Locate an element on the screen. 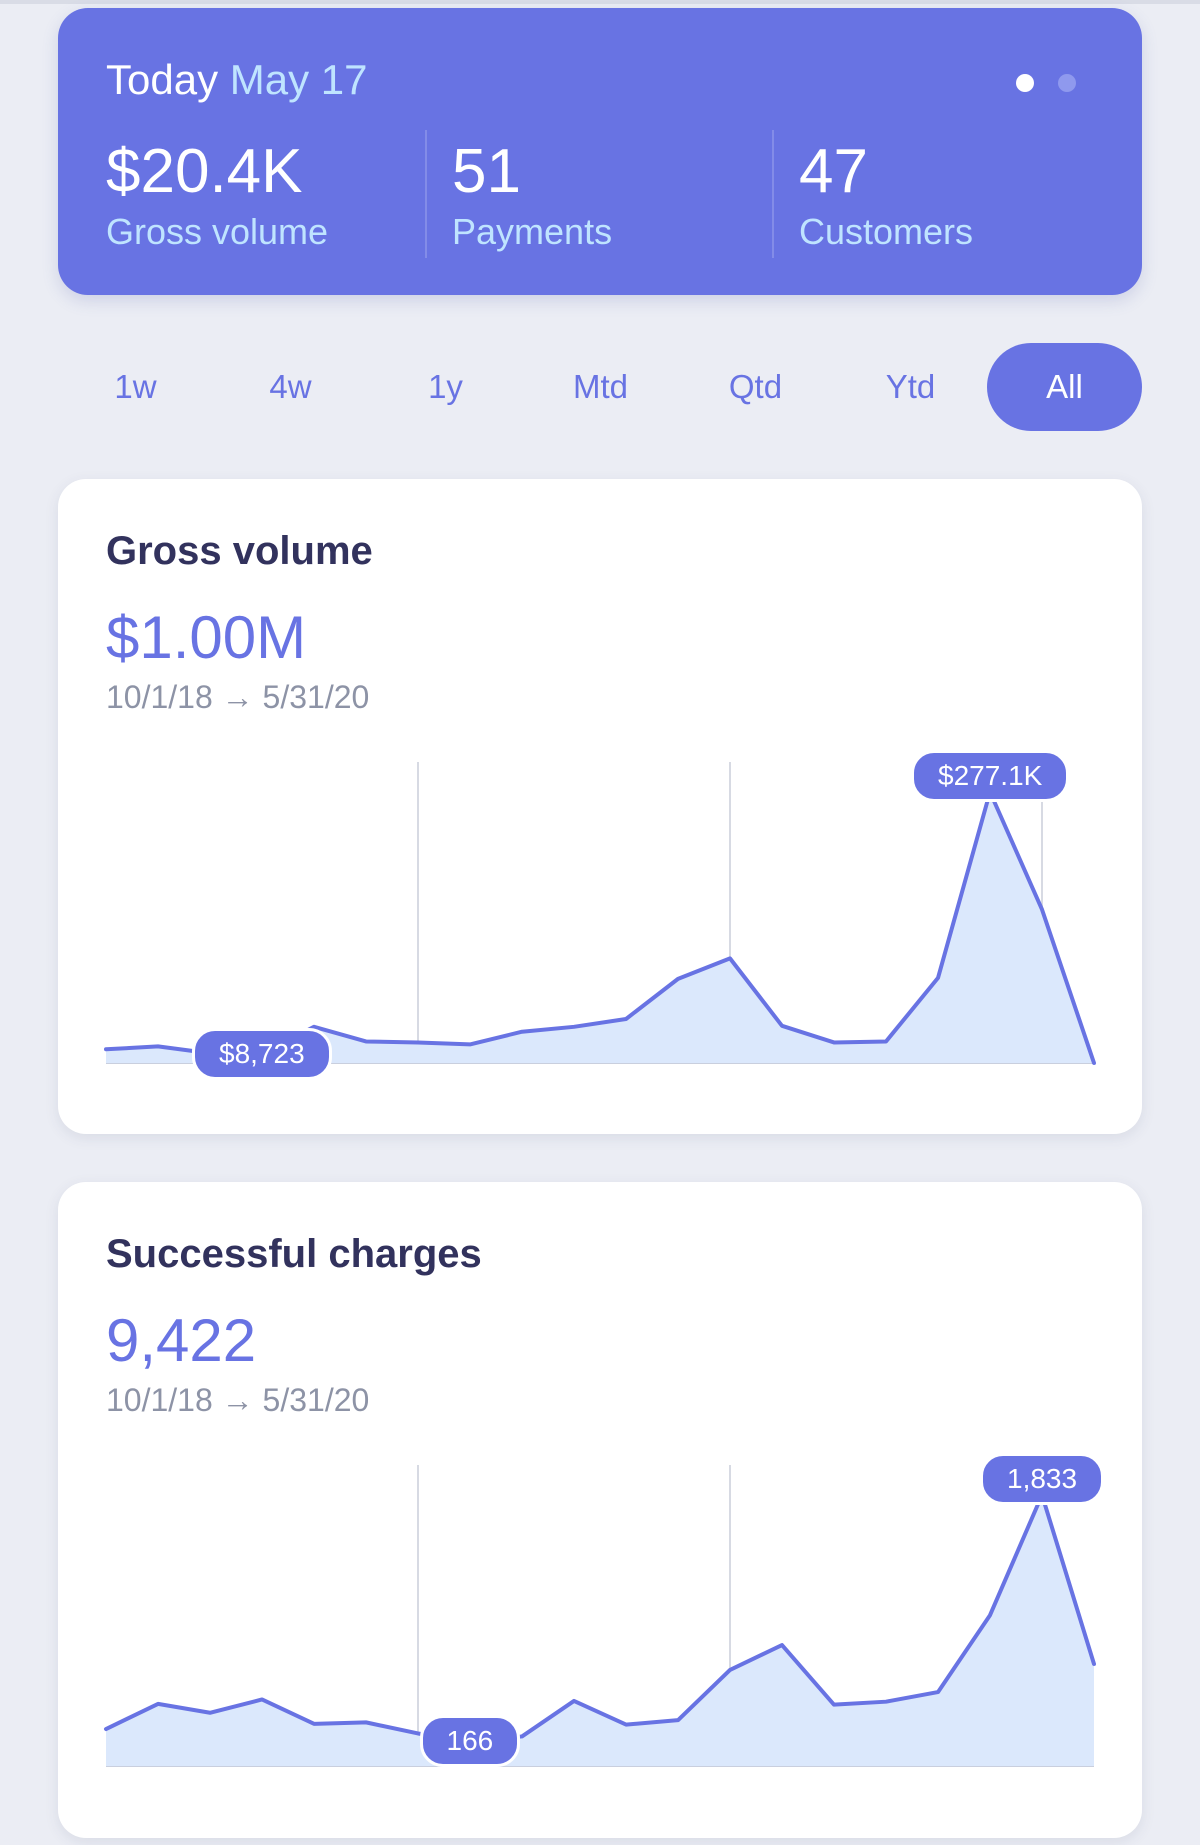 The height and width of the screenshot is (1845, 1200). tab-1y: 1y is located at coordinates (445, 386).